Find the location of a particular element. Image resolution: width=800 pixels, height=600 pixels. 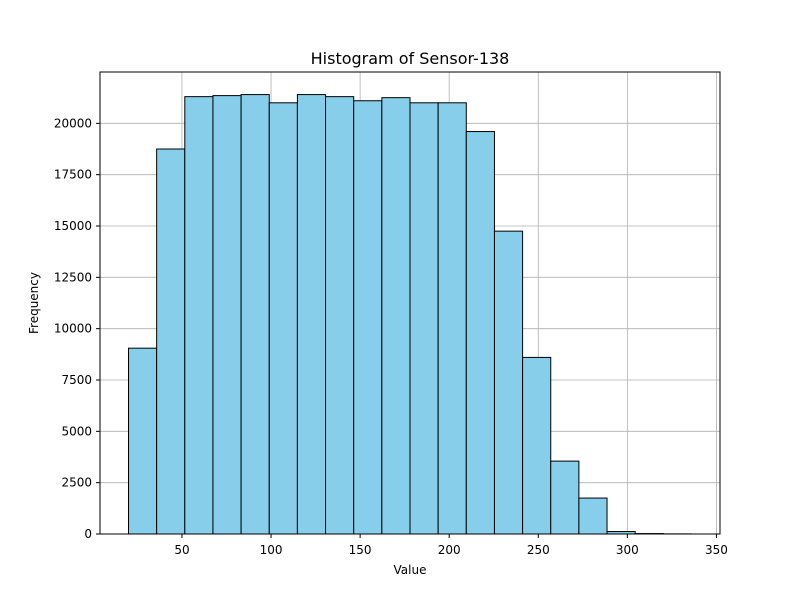

y-tick-label: 7500 is located at coordinates (76, 380).